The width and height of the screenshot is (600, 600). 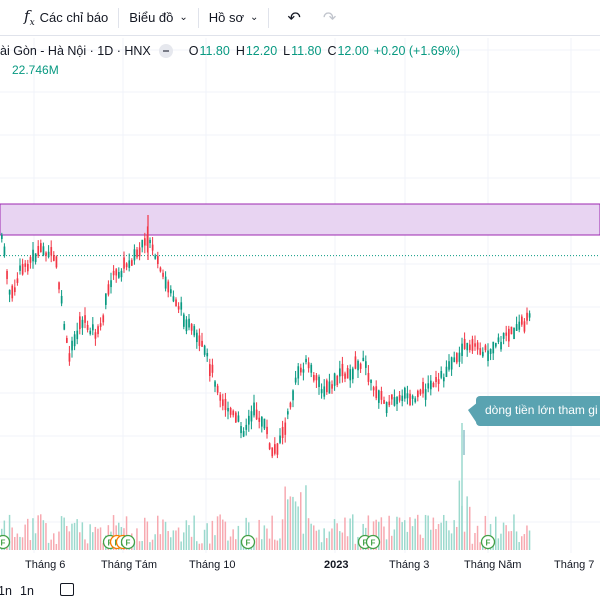 What do you see at coordinates (66, 18) in the screenshot?
I see `indicators-button: fx Các chỉ báo` at bounding box center [66, 18].